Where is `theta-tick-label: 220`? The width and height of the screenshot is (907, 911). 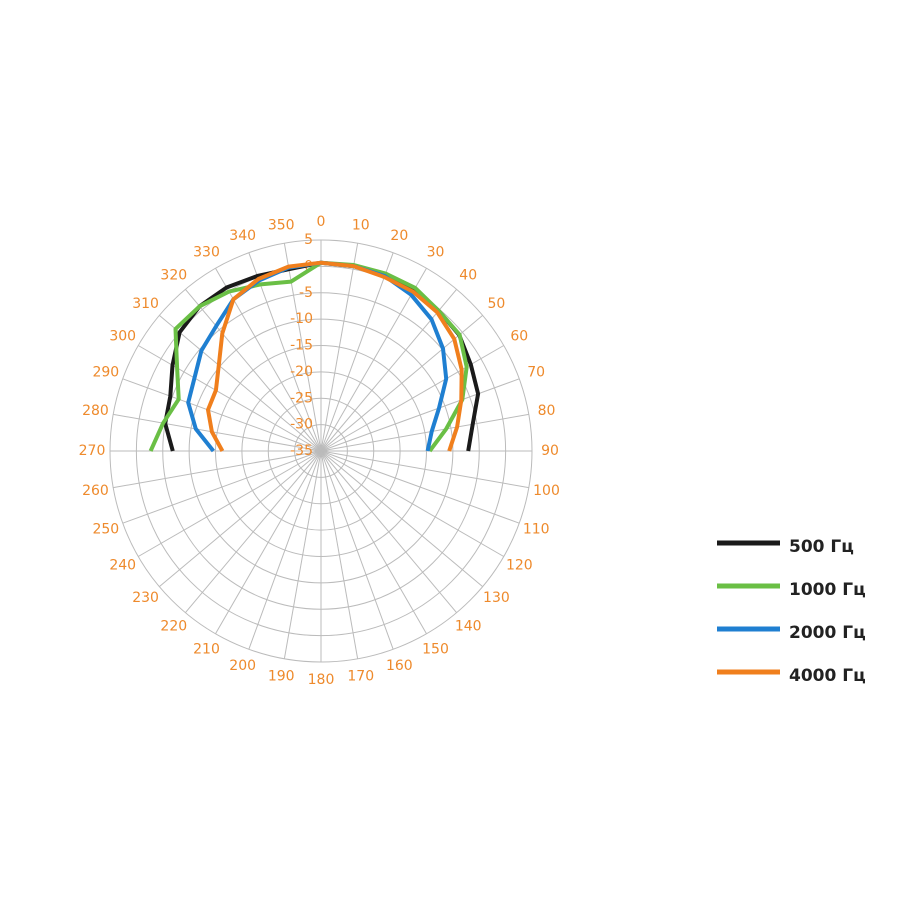 theta-tick-label: 220 is located at coordinates (173, 626).